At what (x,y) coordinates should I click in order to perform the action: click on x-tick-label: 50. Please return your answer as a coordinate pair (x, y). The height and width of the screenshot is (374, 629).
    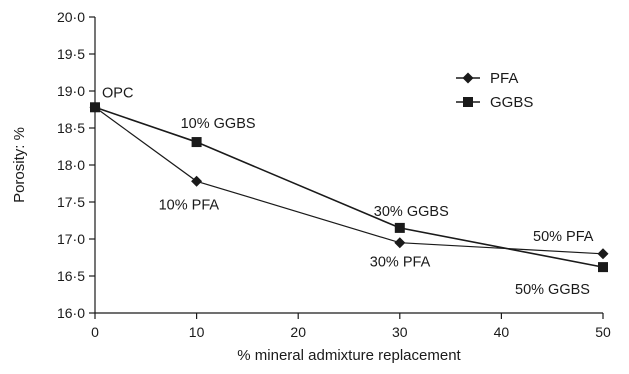
    Looking at the image, I should click on (603, 332).